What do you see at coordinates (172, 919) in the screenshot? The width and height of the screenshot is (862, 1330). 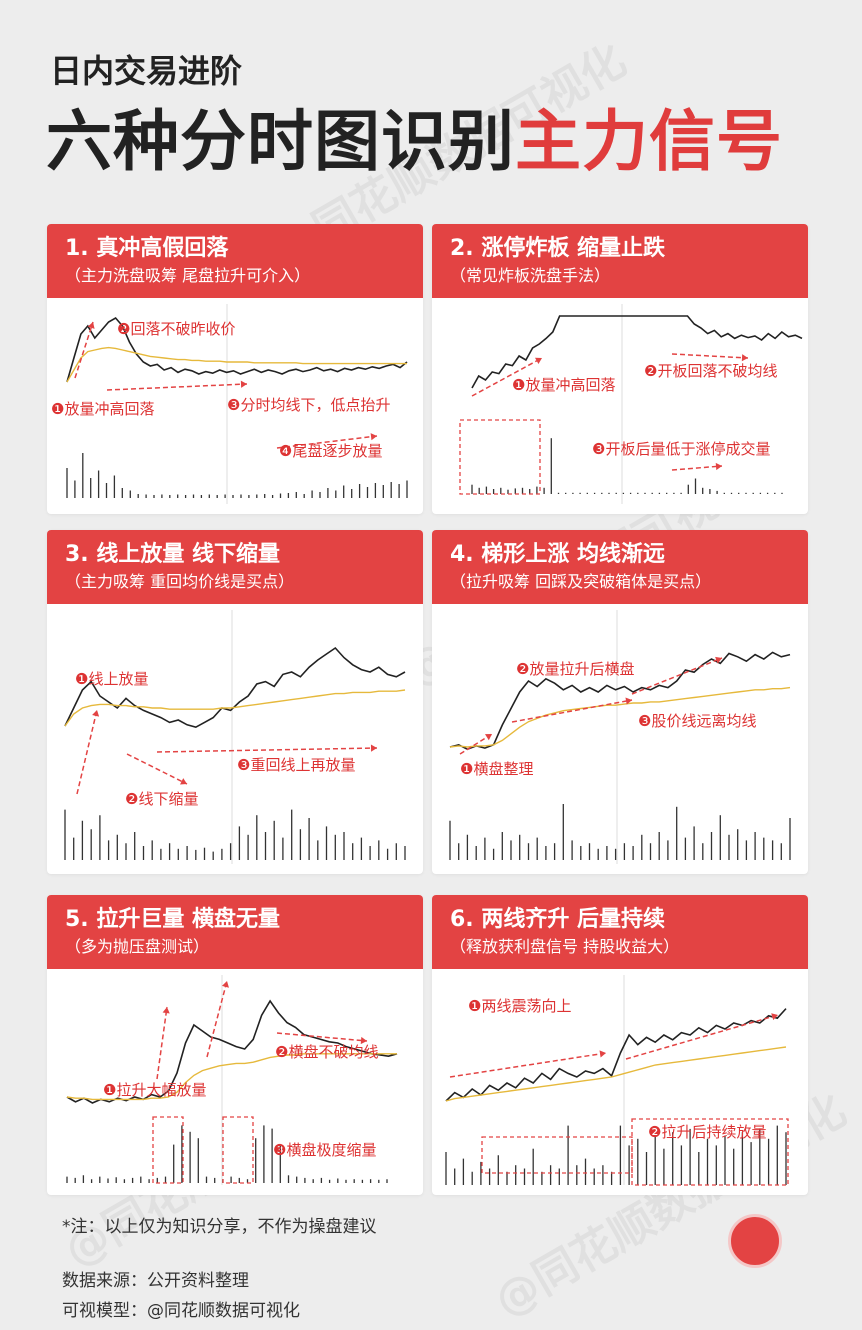 I see `chart-title: 5. 拉升巨量 横盘无量` at bounding box center [172, 919].